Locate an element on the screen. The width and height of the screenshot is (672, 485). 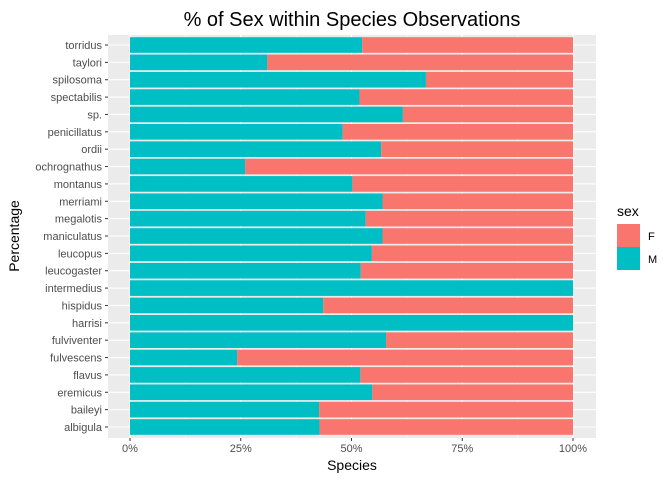
bar-f-flavus is located at coordinates (466, 375).